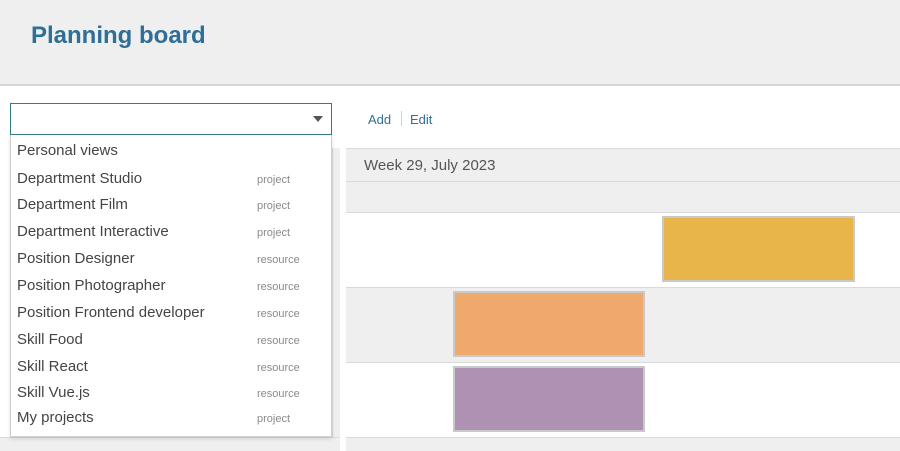 The height and width of the screenshot is (451, 900). I want to click on view-select, so click(171, 119).